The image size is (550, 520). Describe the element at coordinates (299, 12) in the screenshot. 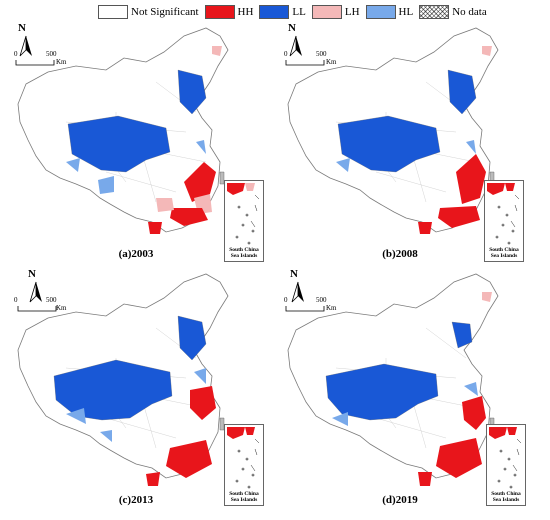

I see `legend-label: LL` at that location.